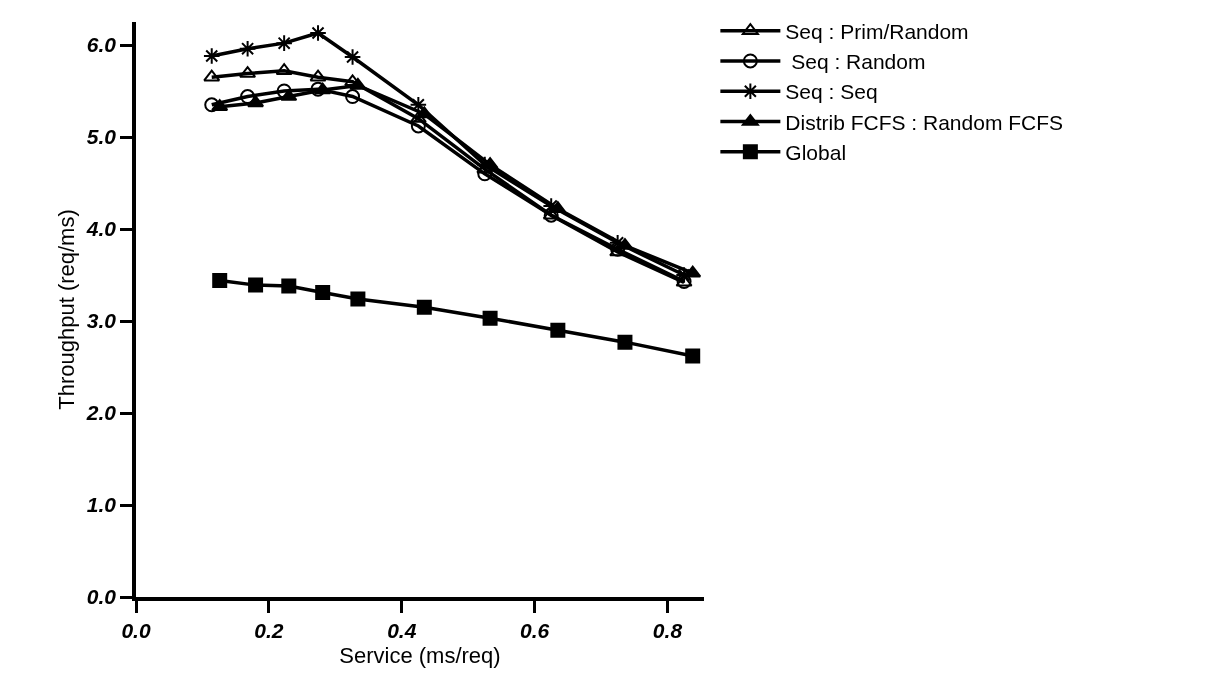 This screenshot has width=1229, height=684. I want to click on legend-label: Global, so click(816, 153).